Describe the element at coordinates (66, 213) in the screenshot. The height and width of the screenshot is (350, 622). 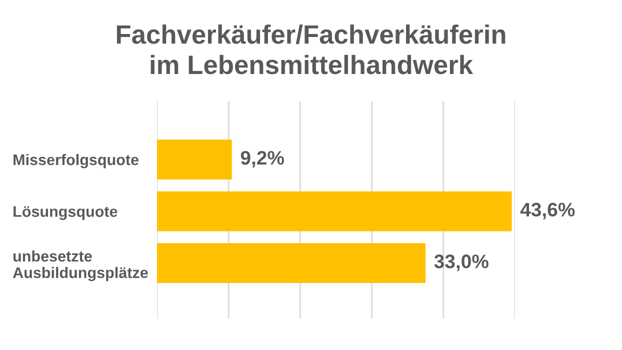
I see `y-tick-label: Lösungsquote` at that location.